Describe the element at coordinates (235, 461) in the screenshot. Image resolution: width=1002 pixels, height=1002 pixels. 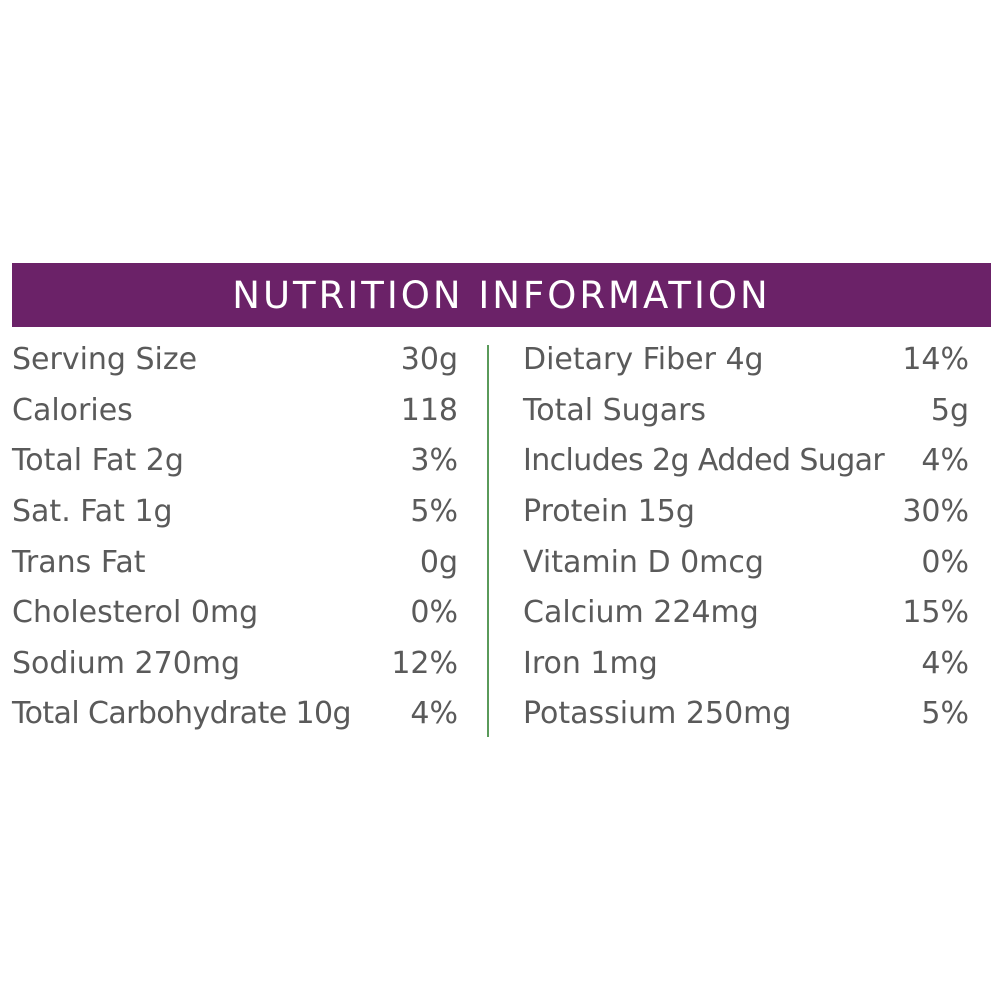
I see `nutrient-row: Total Fat 2g 3%` at that location.